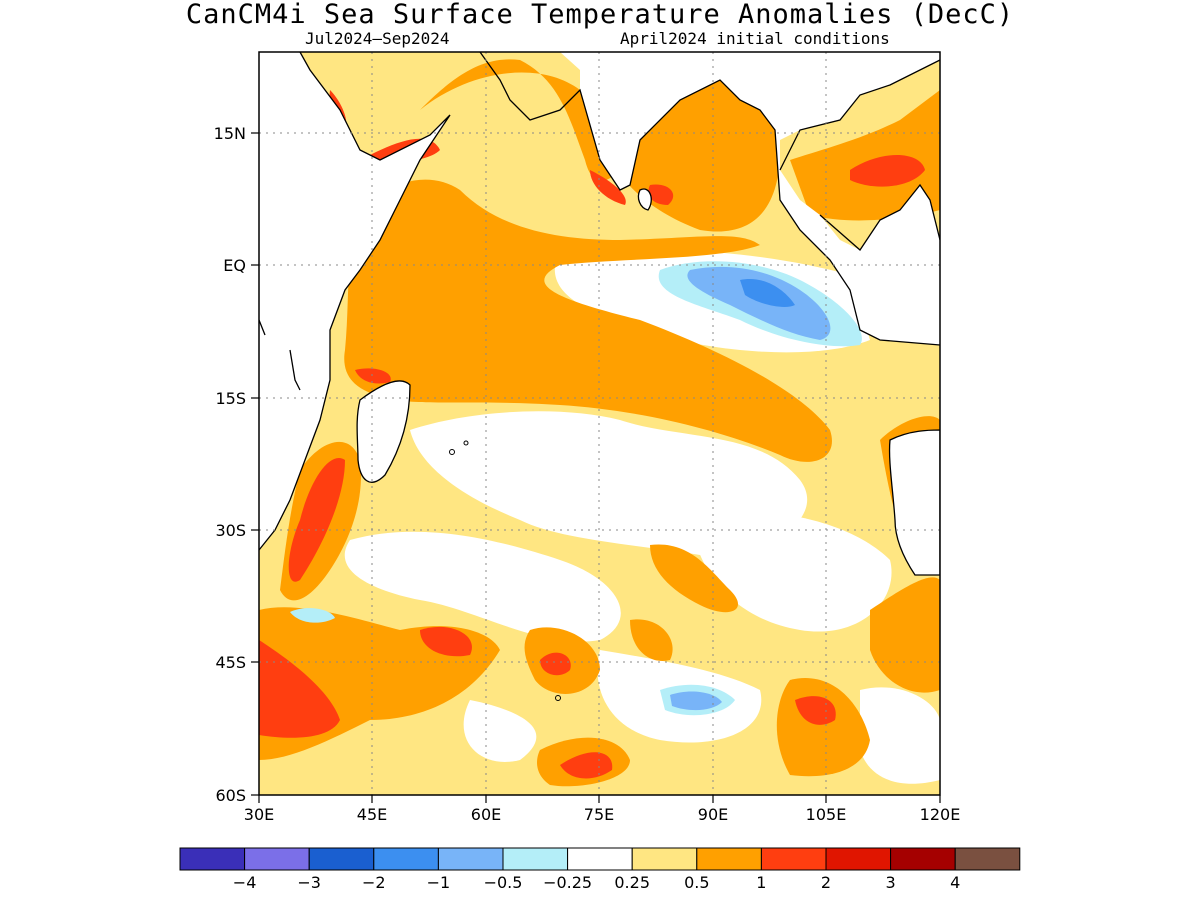 This screenshot has height=900, width=1200. What do you see at coordinates (230, 398) in the screenshot?
I see `y-tick-label: 15S` at bounding box center [230, 398].